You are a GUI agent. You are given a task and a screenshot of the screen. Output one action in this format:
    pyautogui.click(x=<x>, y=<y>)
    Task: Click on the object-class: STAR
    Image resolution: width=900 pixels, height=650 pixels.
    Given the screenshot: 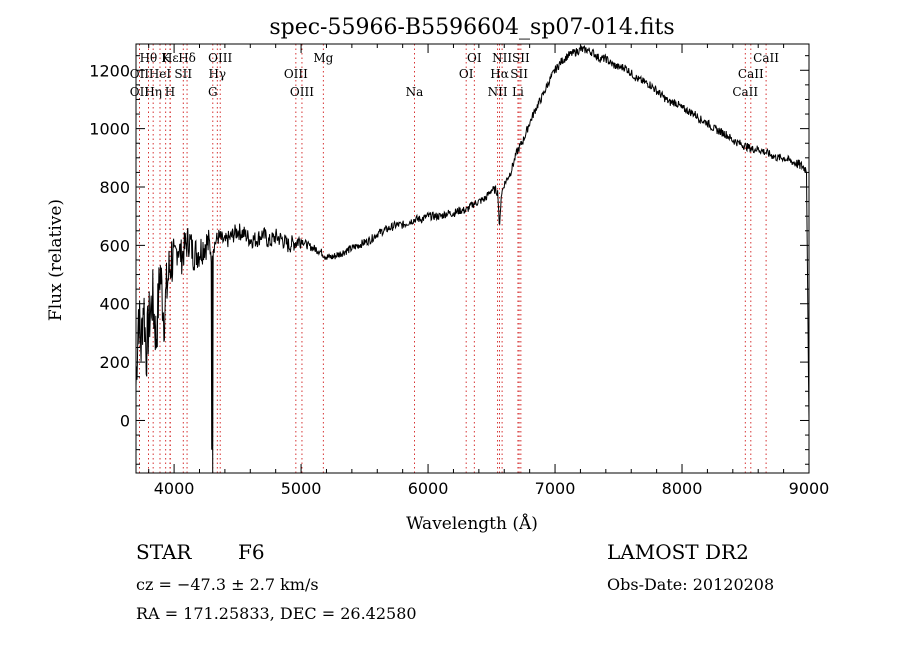 What is the action you would take?
    pyautogui.click(x=164, y=552)
    